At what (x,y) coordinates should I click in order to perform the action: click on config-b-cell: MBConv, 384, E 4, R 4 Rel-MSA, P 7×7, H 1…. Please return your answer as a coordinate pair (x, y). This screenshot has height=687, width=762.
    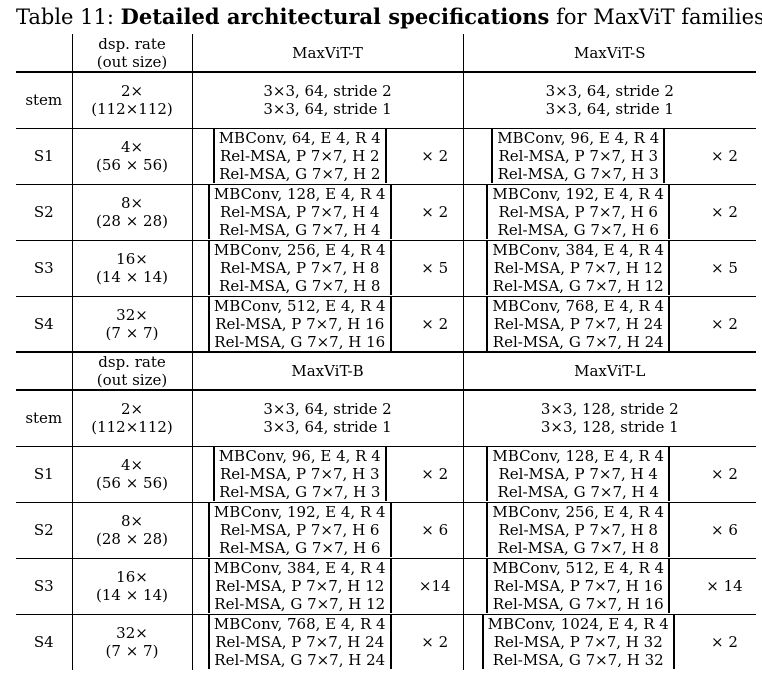
    Looking at the image, I should click on (578, 268).